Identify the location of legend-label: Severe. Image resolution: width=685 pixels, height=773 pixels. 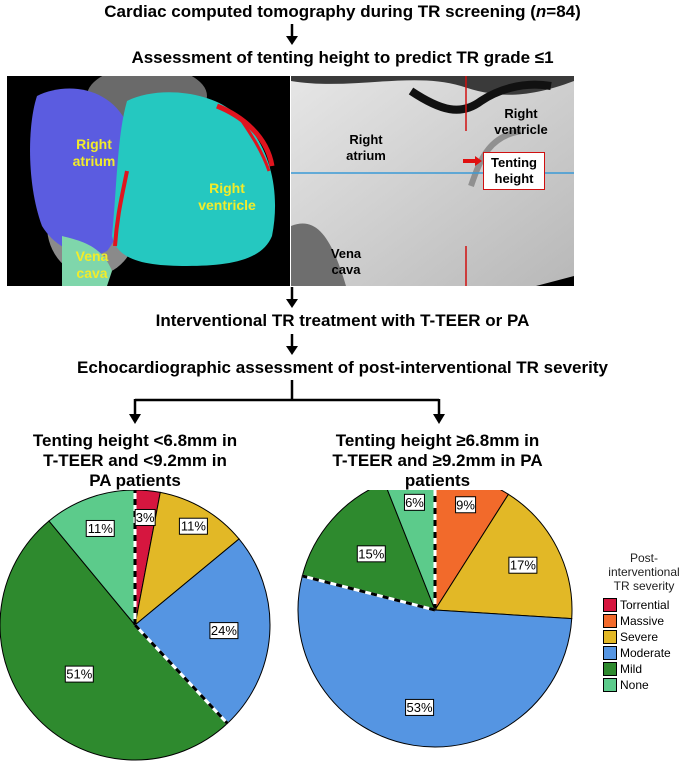
(639, 637).